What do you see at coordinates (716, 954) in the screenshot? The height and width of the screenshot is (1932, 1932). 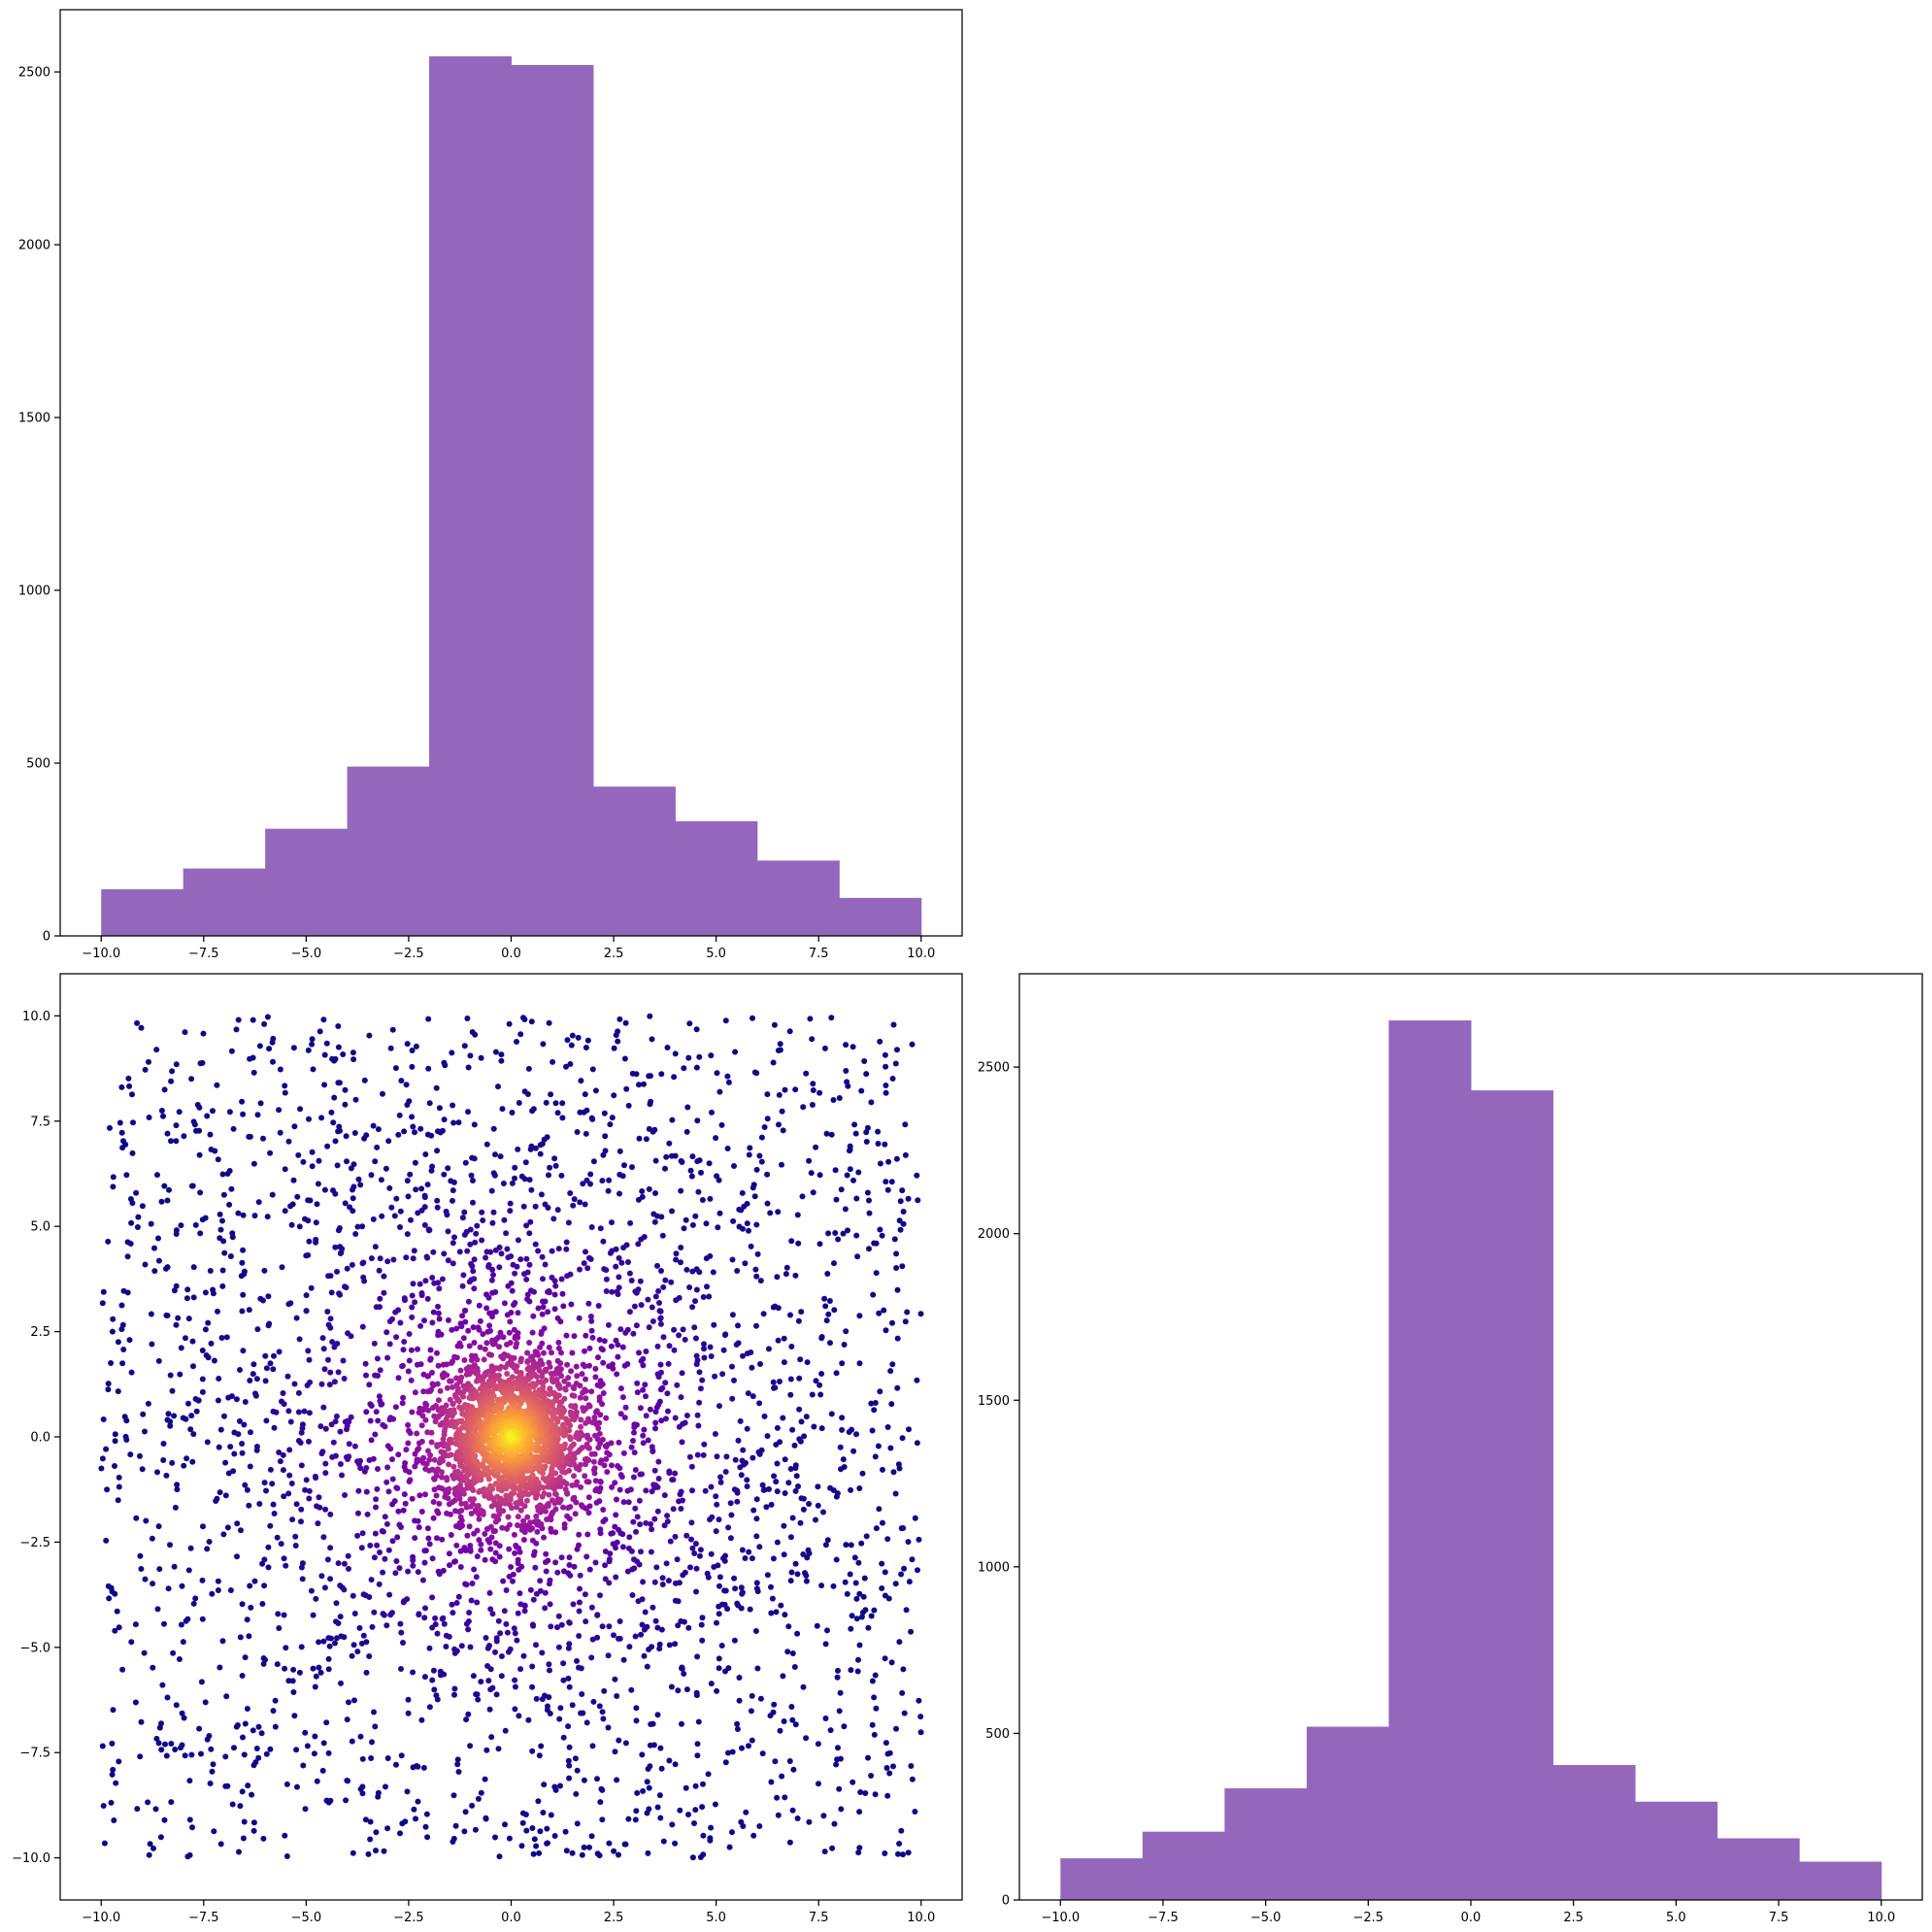 I see `x-tick-label: 5.0` at bounding box center [716, 954].